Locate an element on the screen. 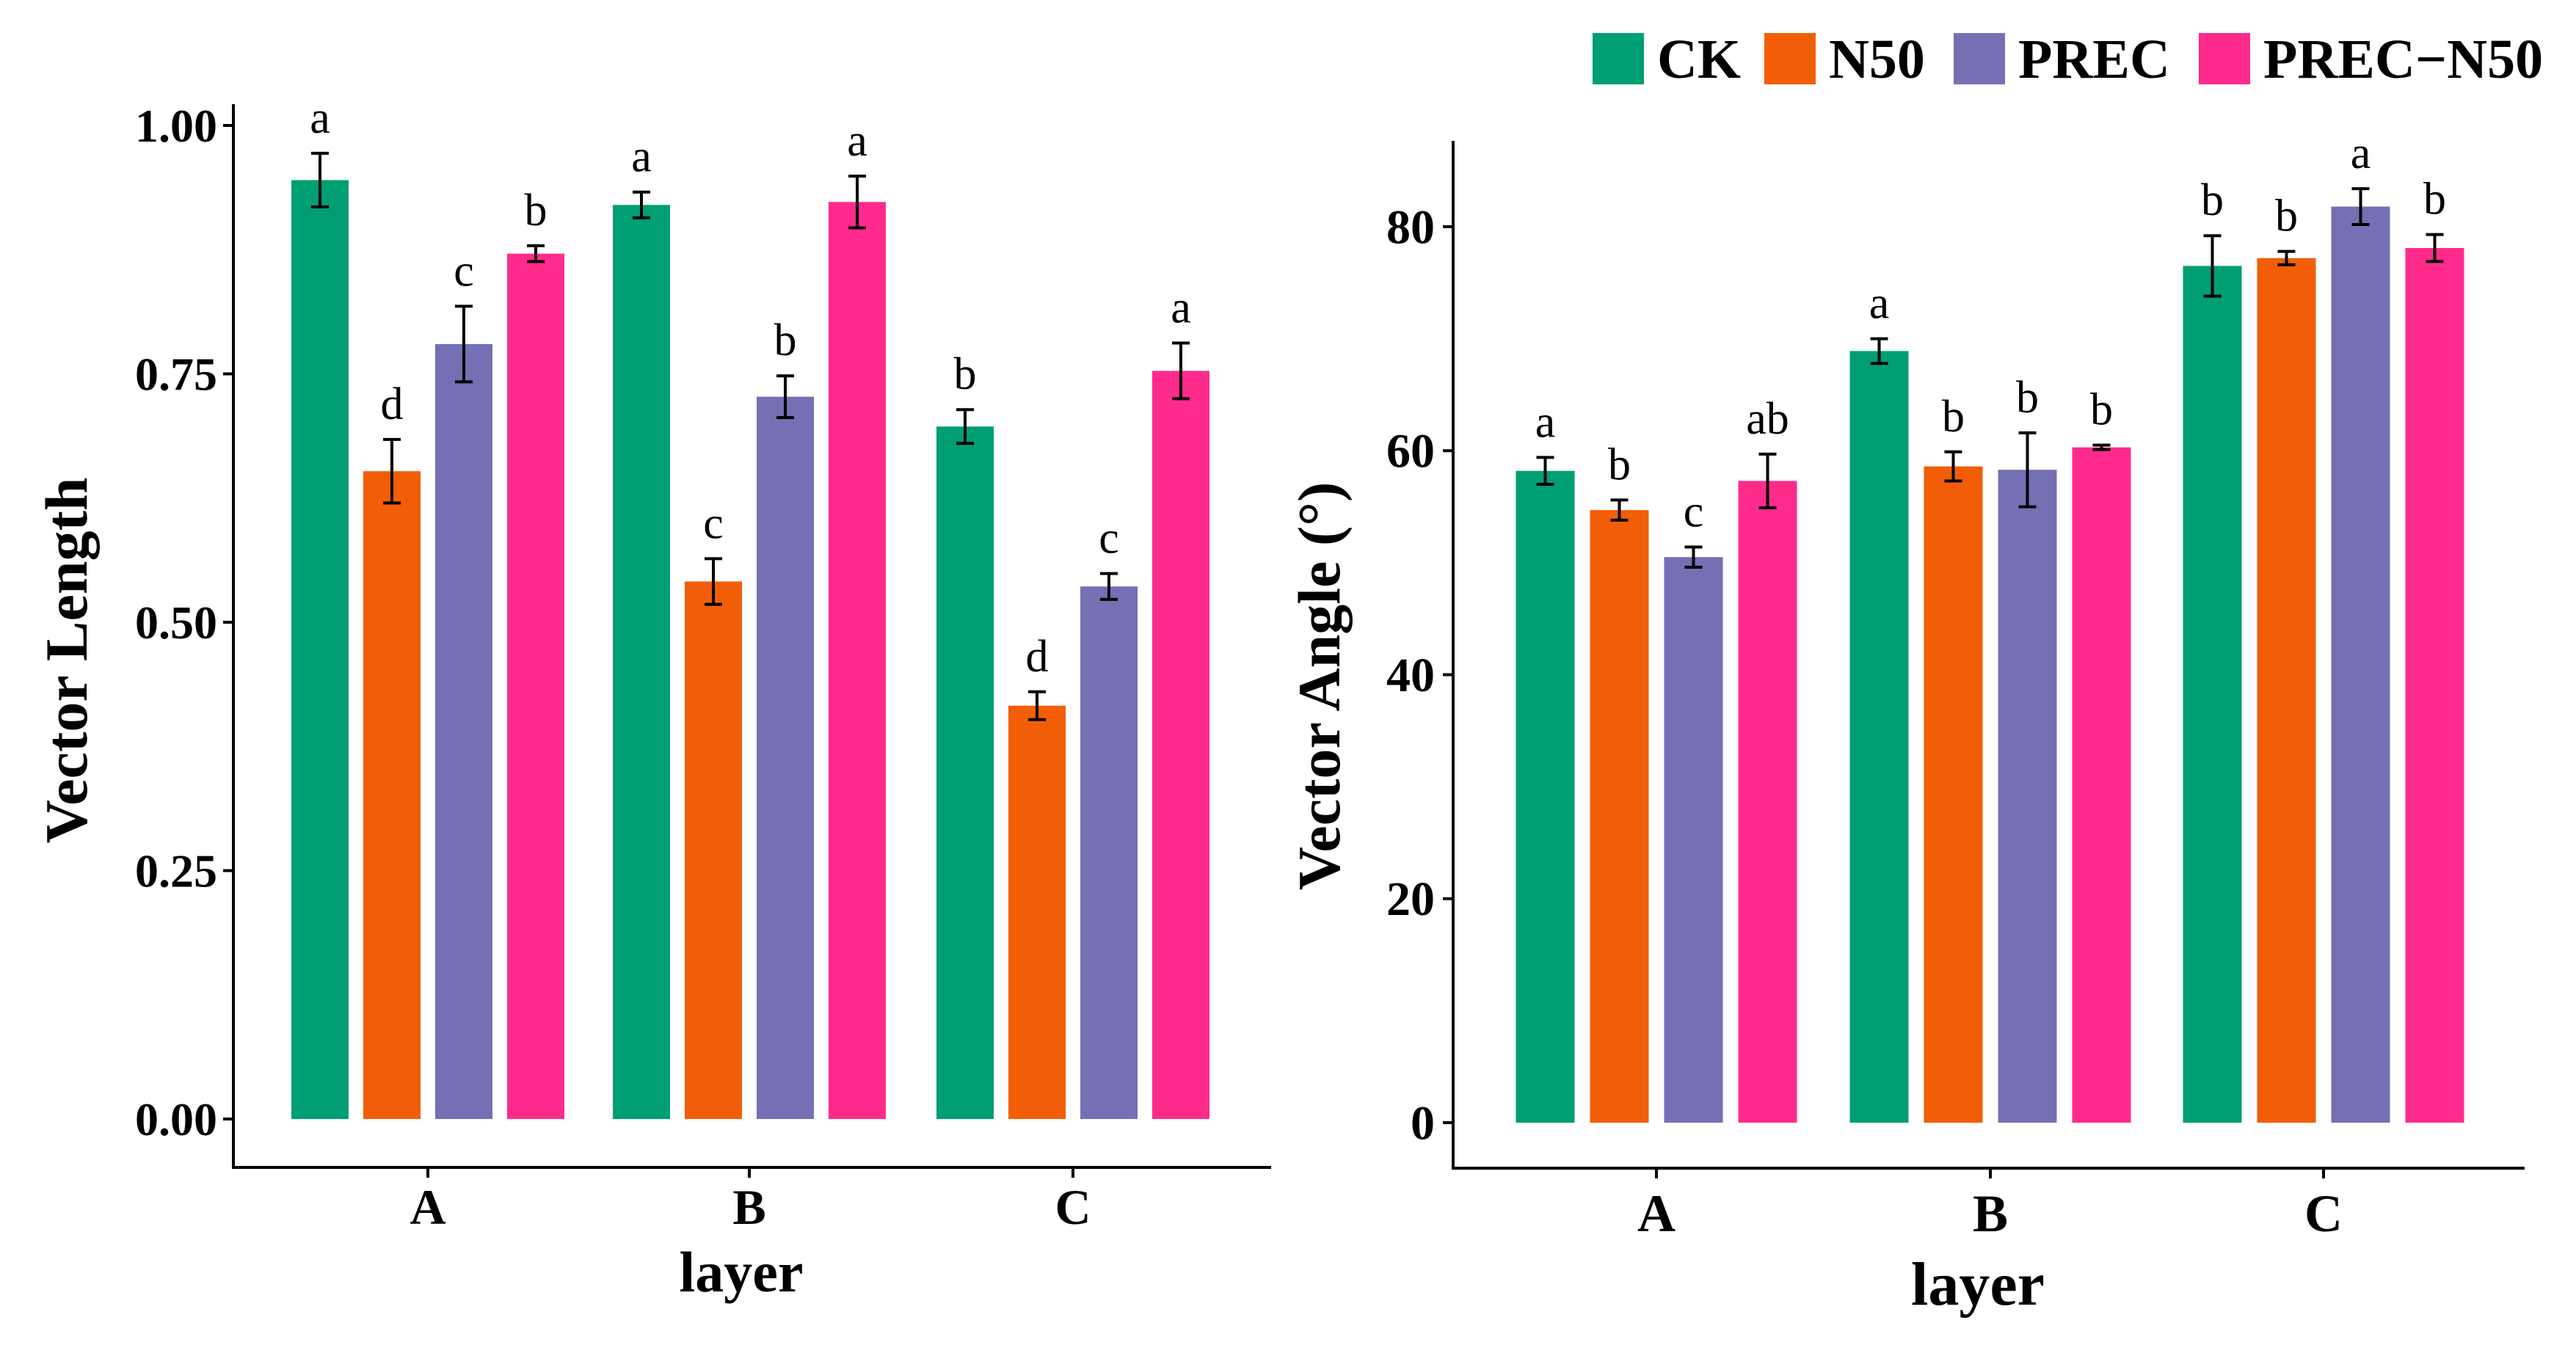  vector-length-sig-letter-prec-a: c is located at coordinates (464, 271).